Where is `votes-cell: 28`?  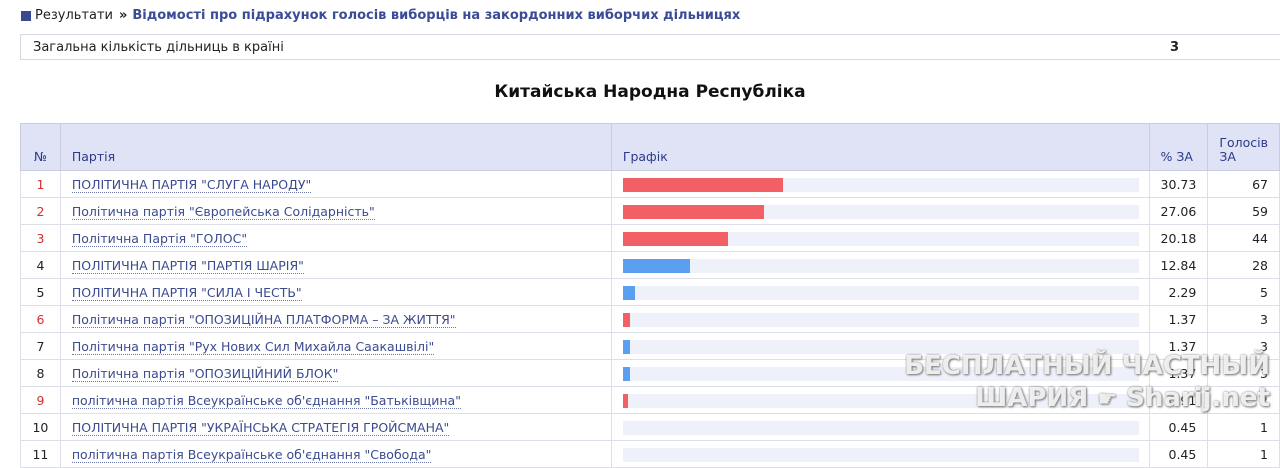 votes-cell: 28 is located at coordinates (1243, 265).